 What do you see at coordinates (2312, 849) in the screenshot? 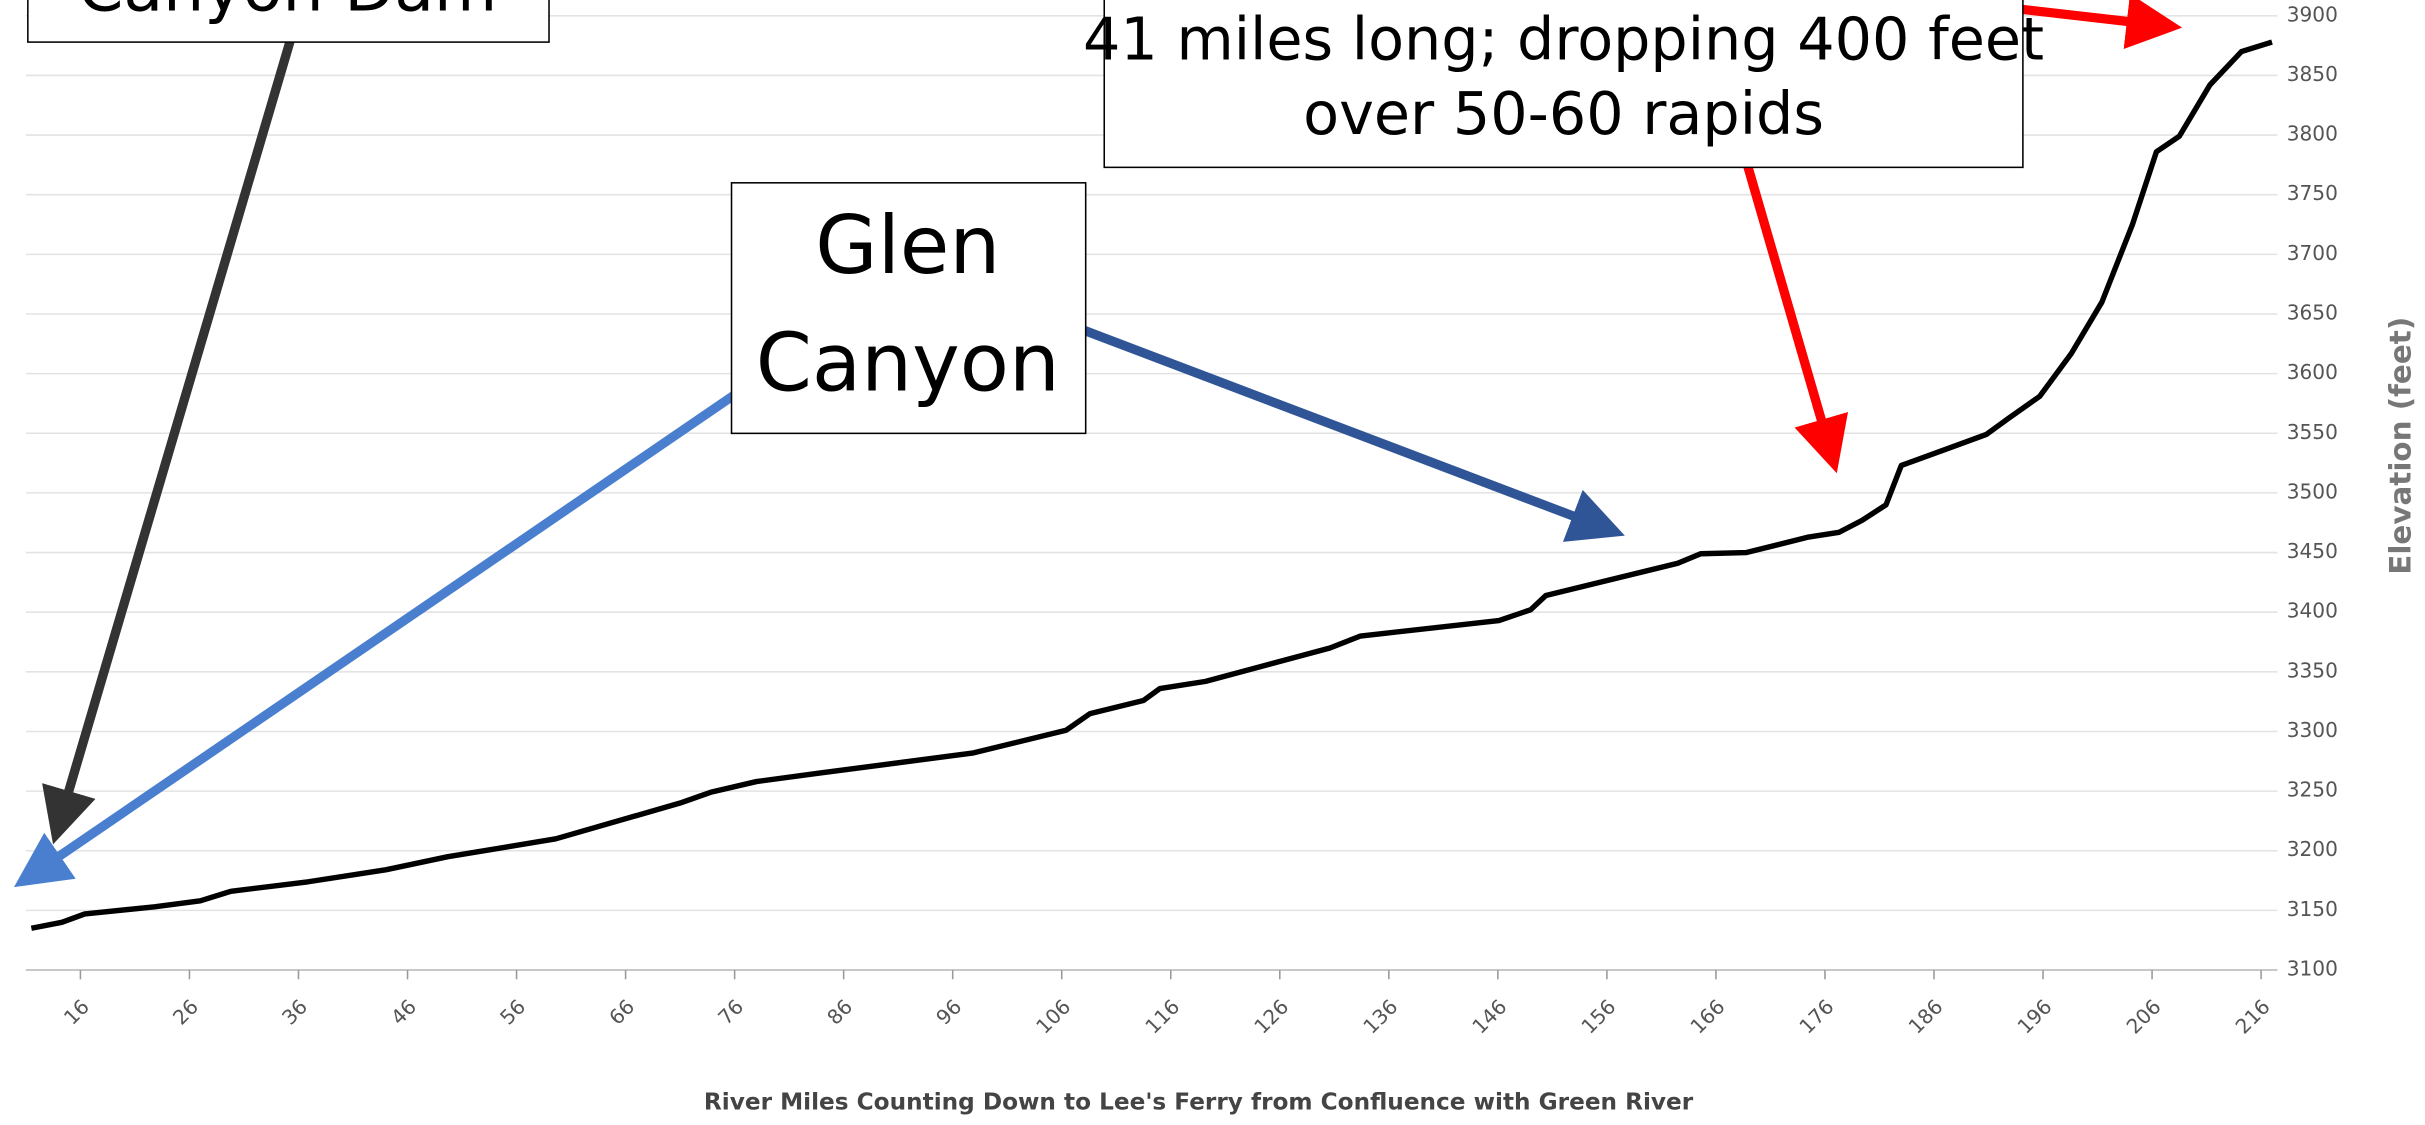
I see `y-tick-label: 3200` at bounding box center [2312, 849].